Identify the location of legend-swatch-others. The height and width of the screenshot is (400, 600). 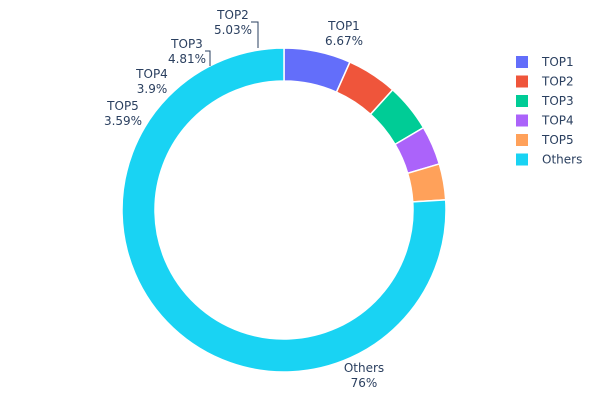
(522, 159).